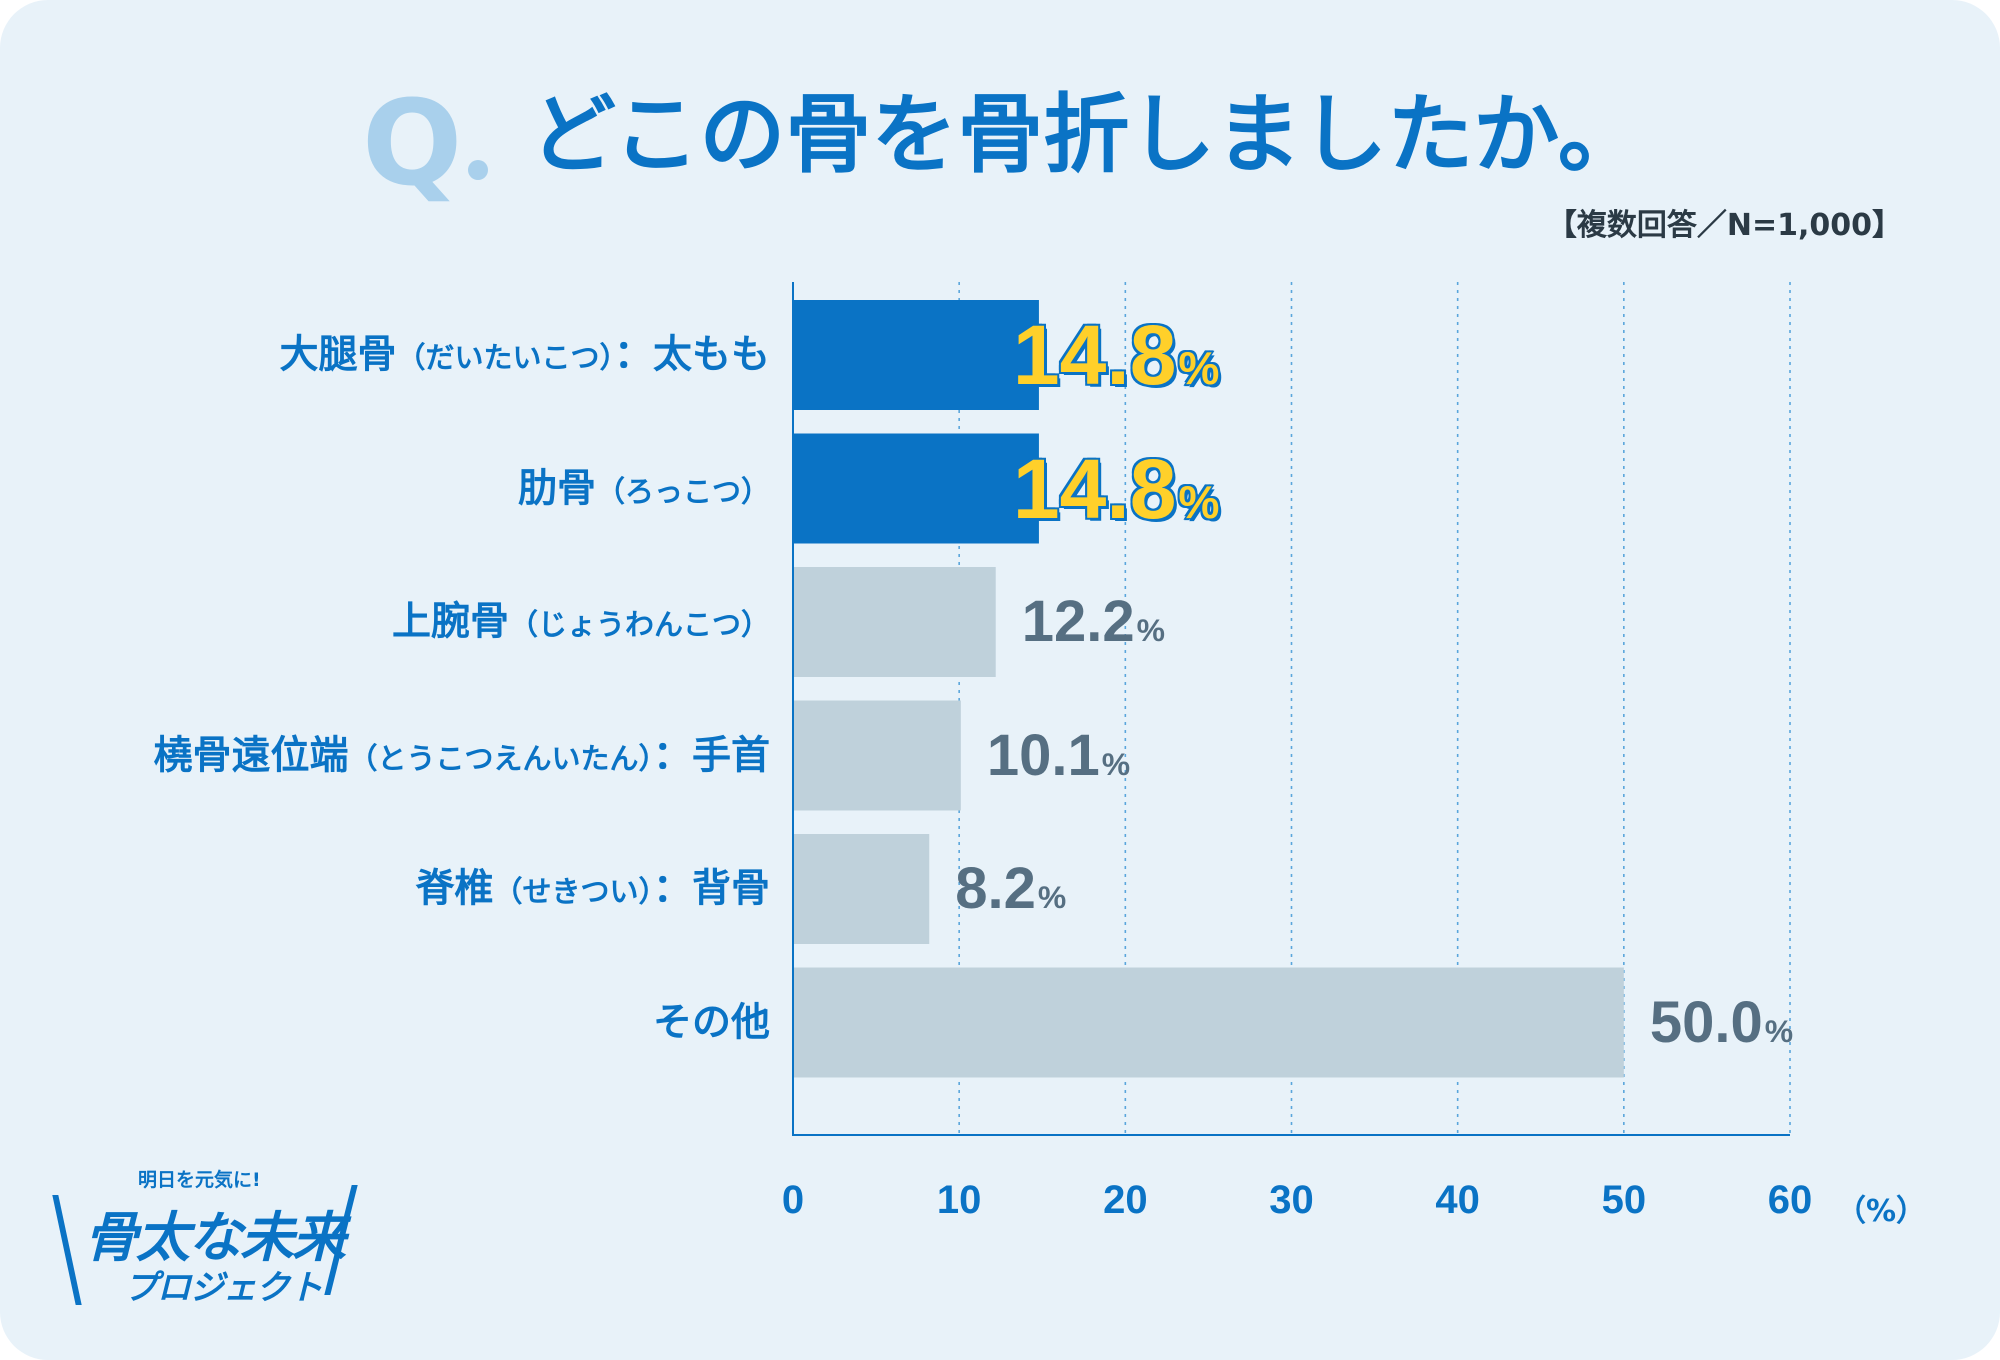 This screenshot has height=1360, width=2000. Describe the element at coordinates (251, 755) in the screenshot. I see `category-main: 橈骨遠位端` at that location.